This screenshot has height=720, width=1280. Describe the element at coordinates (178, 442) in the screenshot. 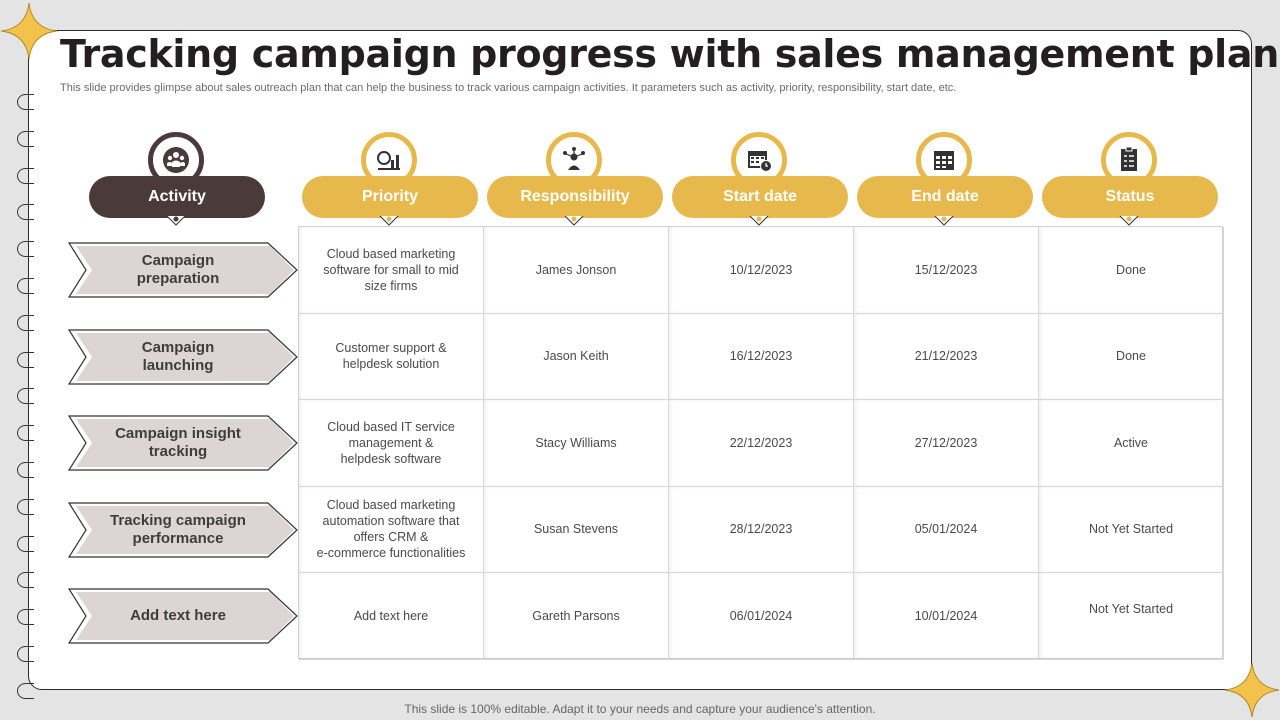

I see `activity-label: Campaign insight tracking` at that location.